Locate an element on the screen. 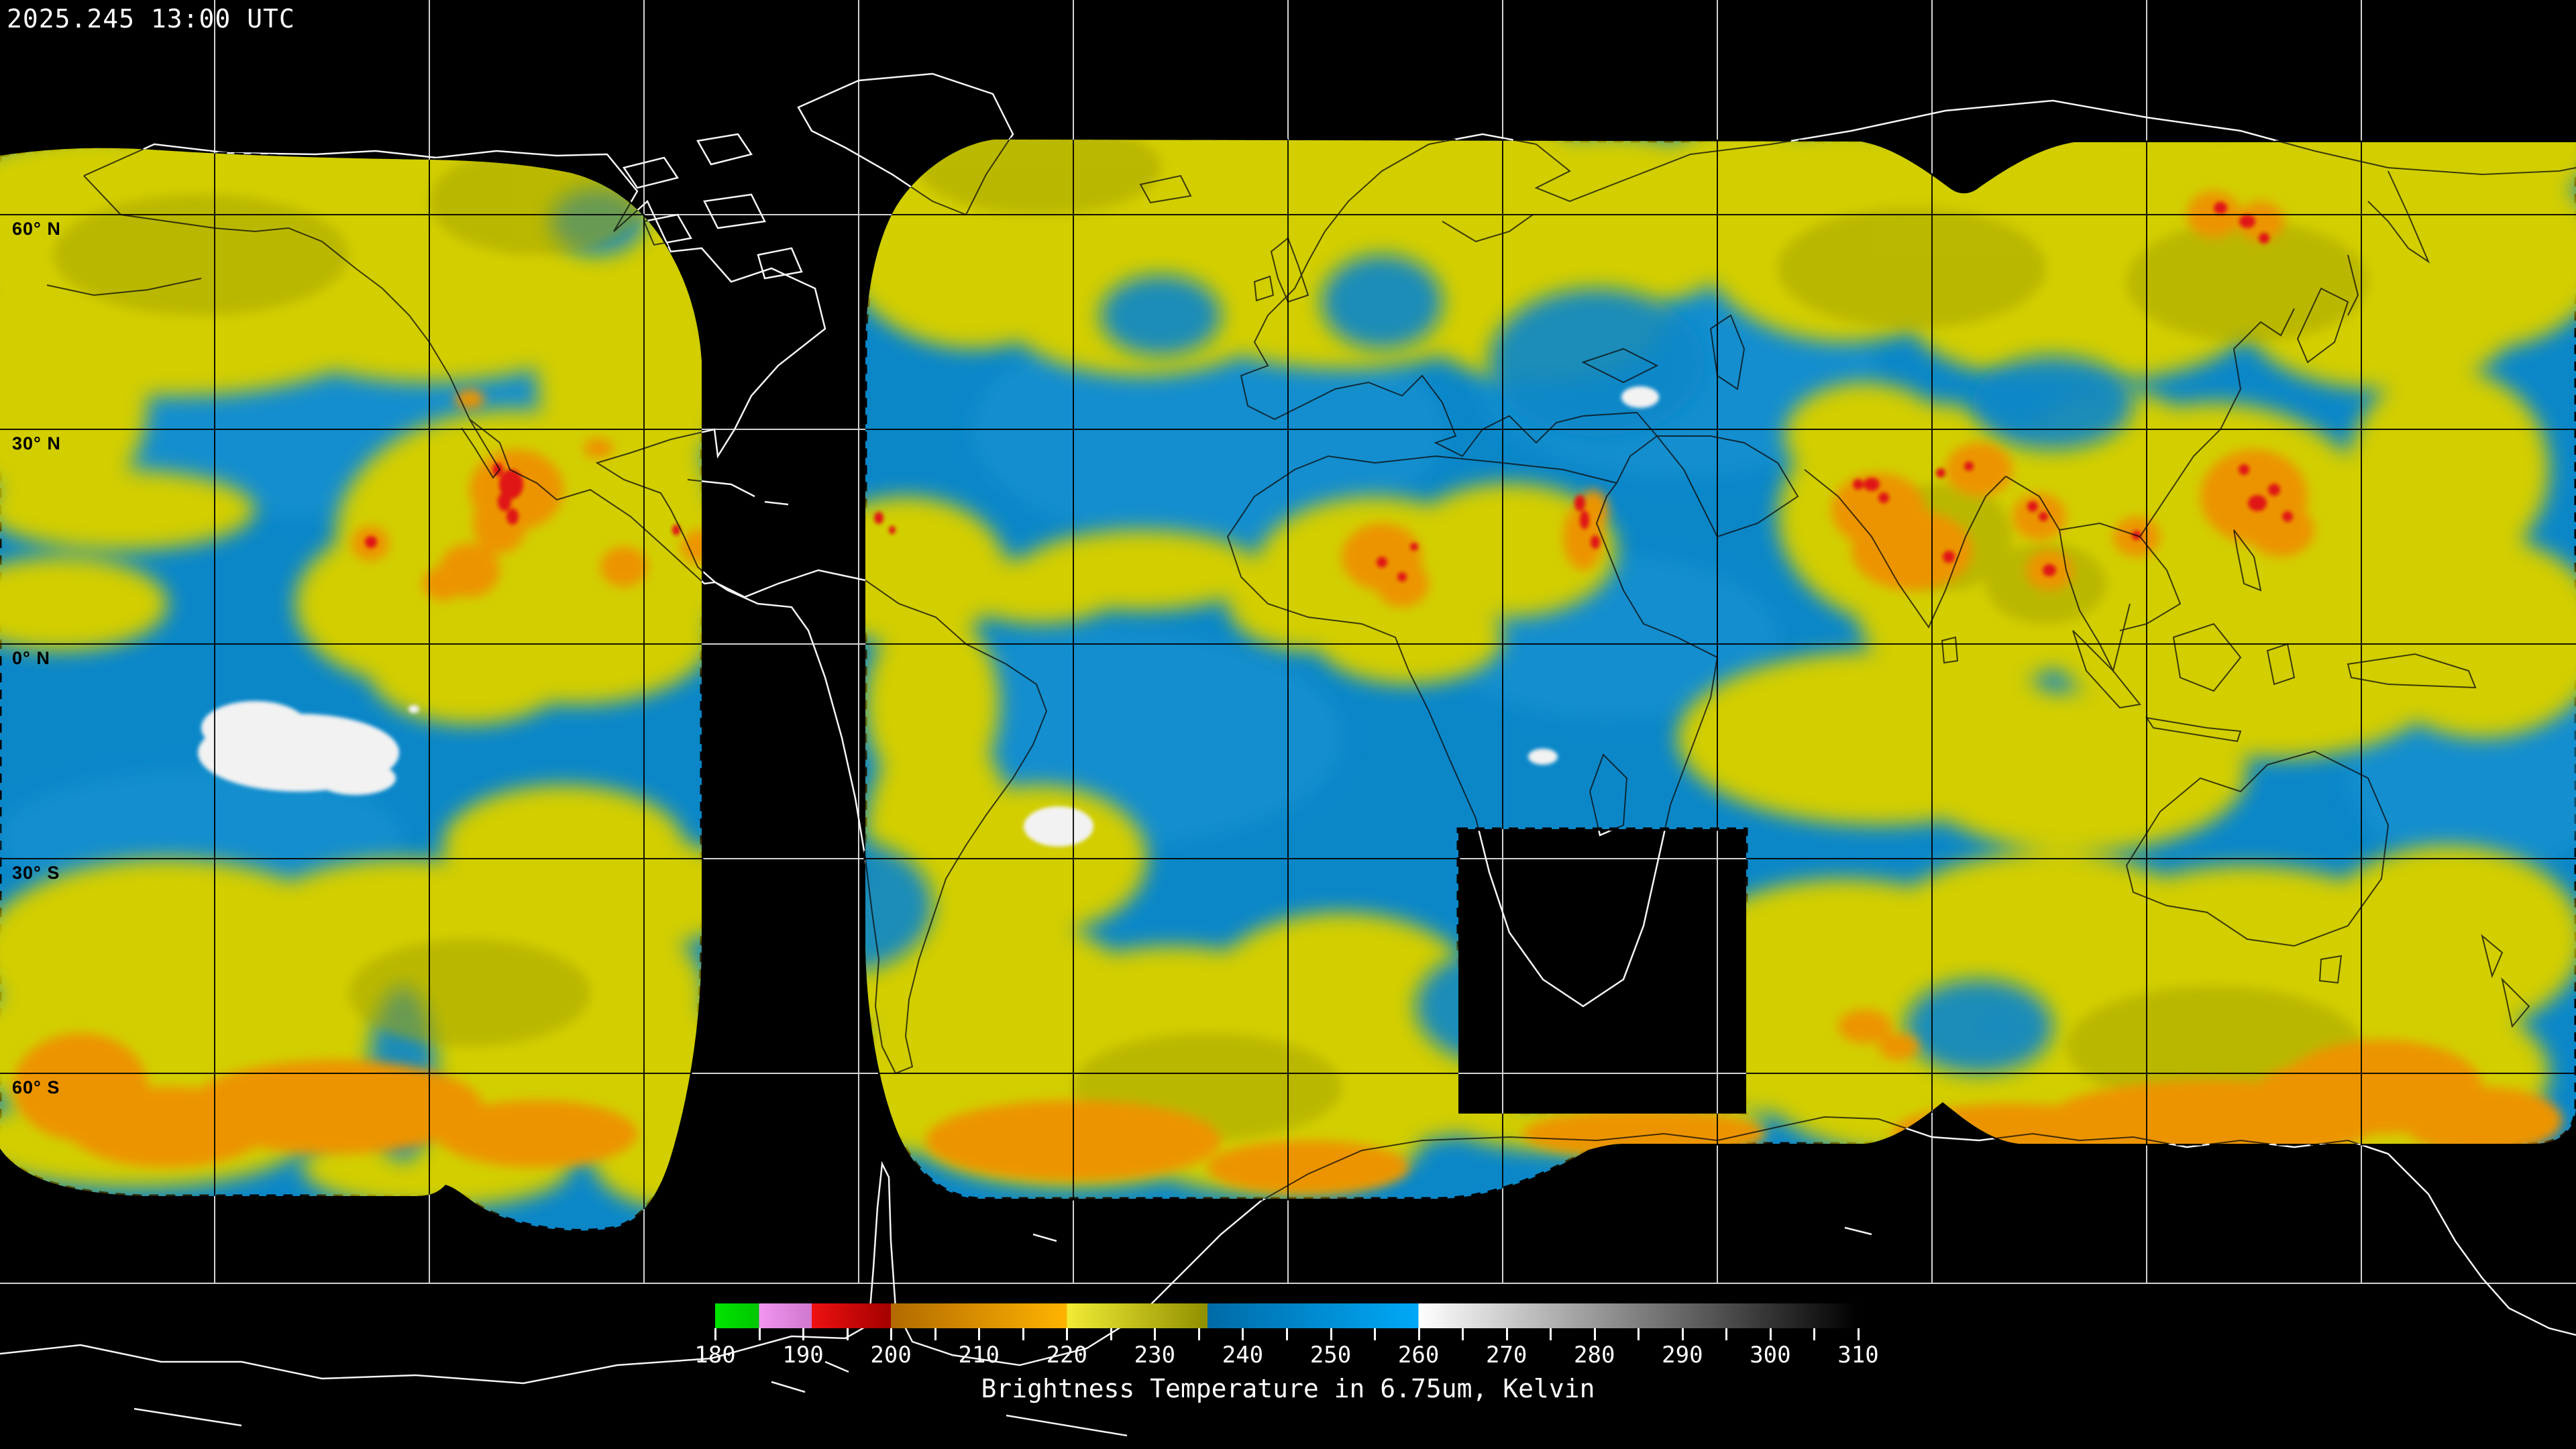  colorbar-tick-label: 210 is located at coordinates (979, 1355).